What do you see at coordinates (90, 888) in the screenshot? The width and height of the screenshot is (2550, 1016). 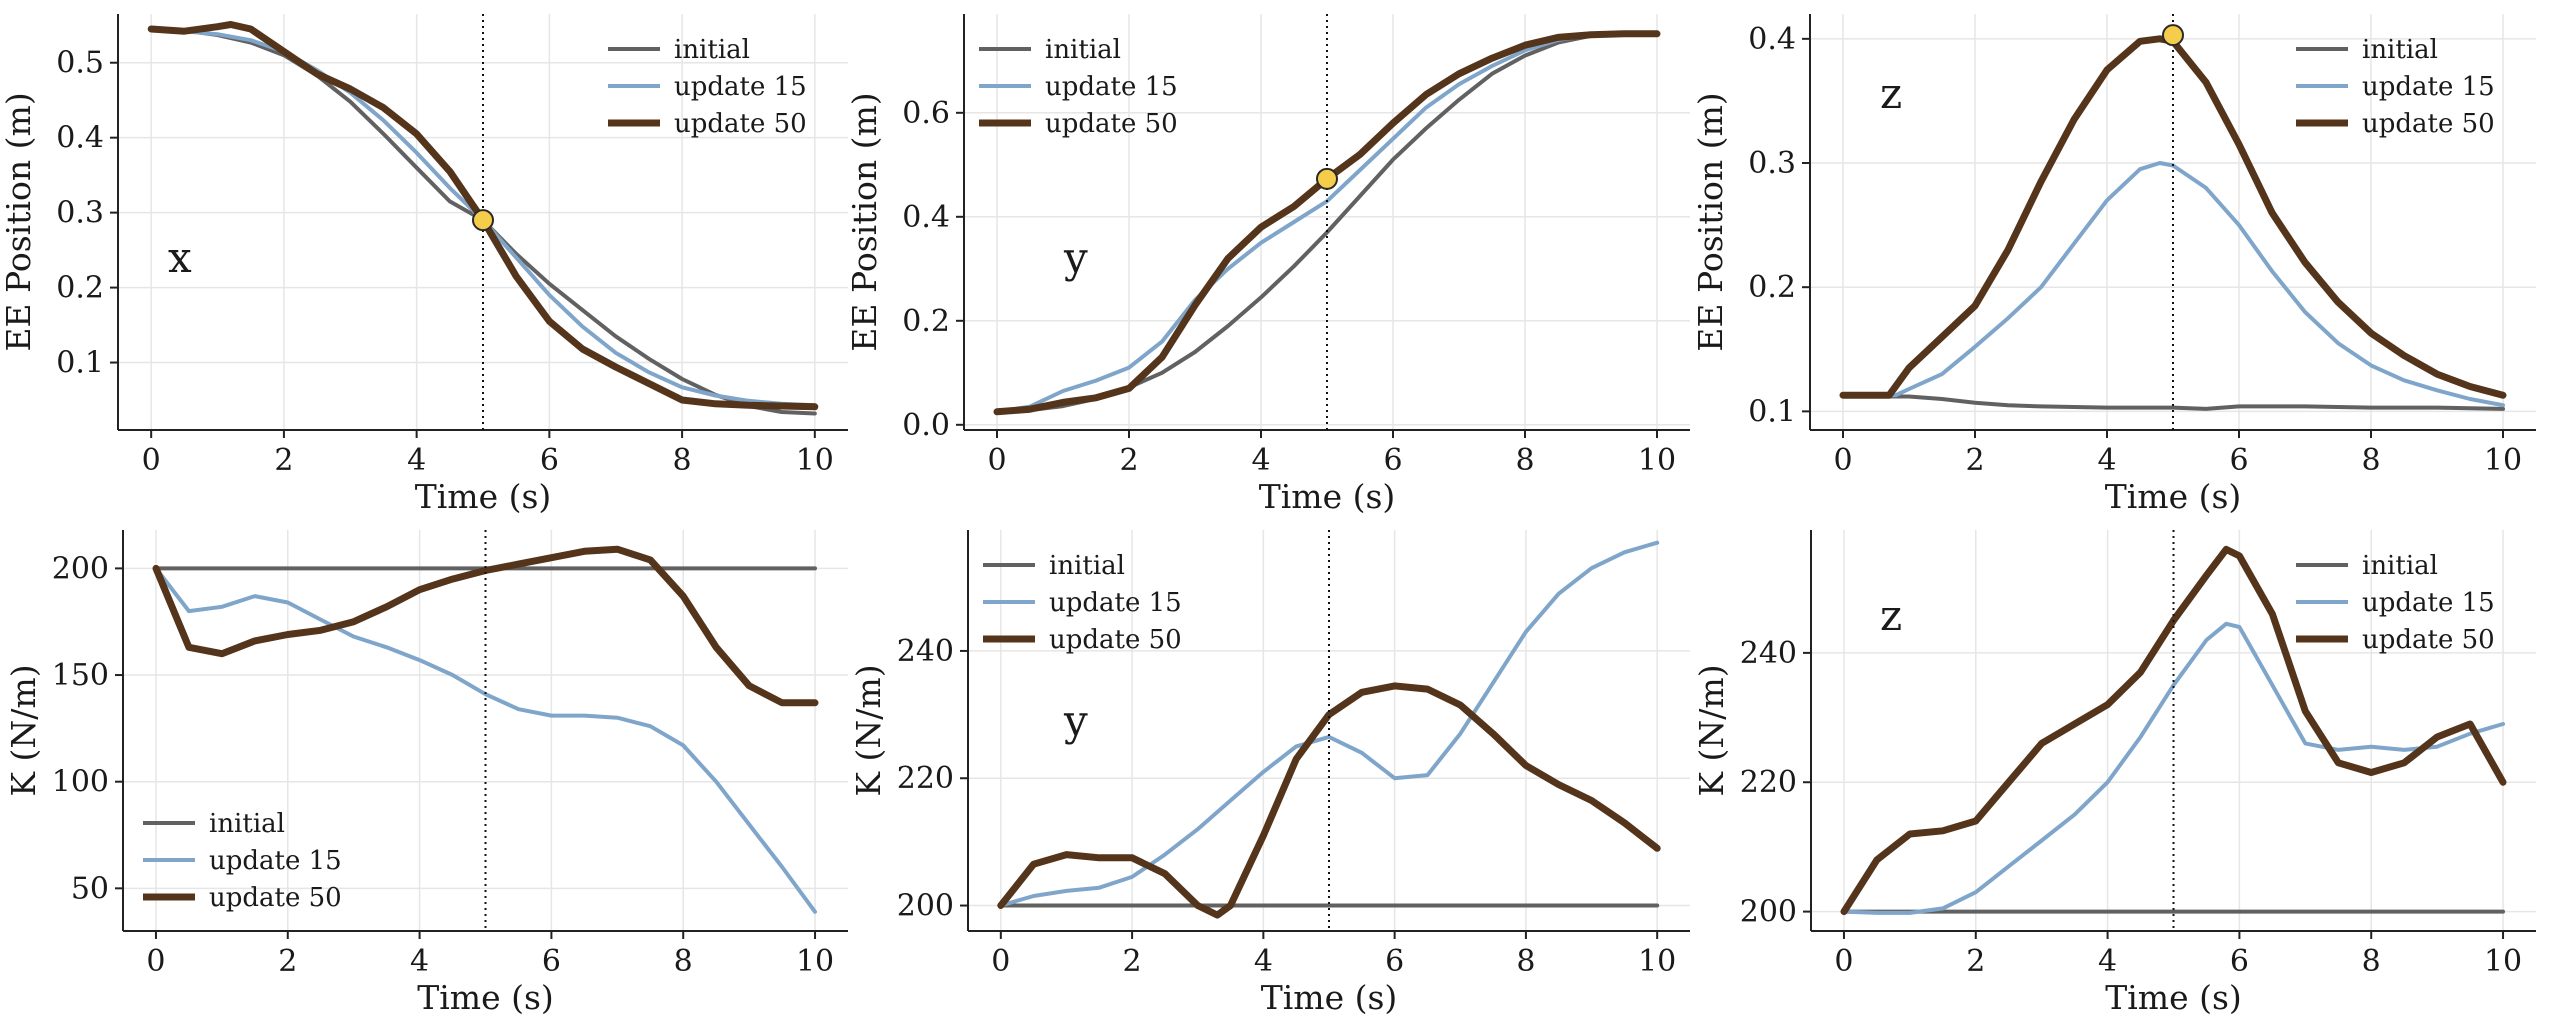 I see `y-tick-label: 50` at bounding box center [90, 888].